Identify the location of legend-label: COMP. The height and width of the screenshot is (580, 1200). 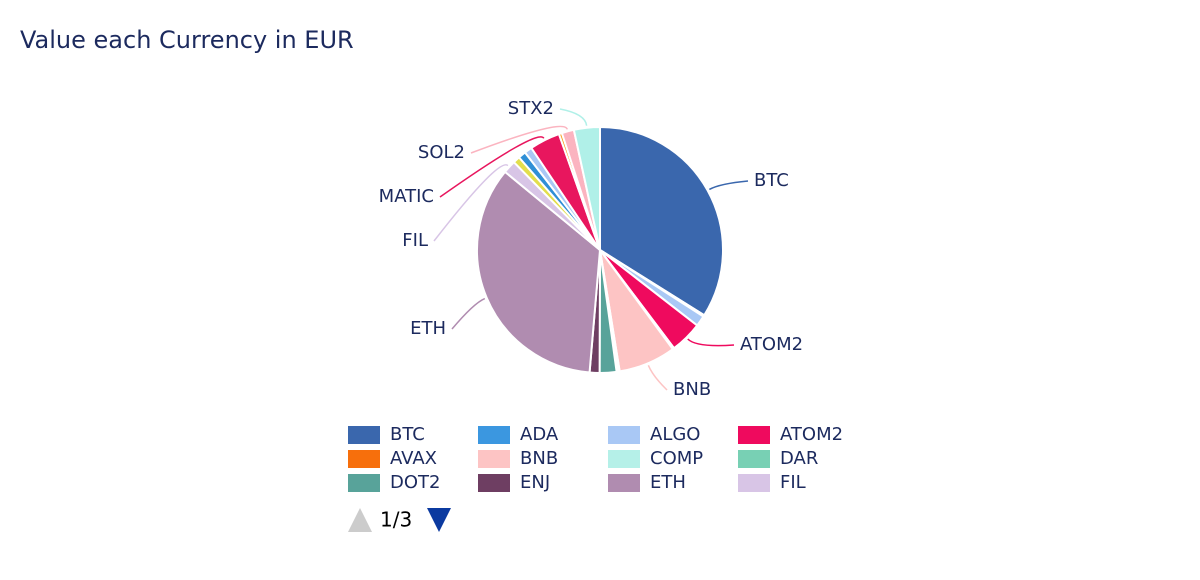
(676, 458).